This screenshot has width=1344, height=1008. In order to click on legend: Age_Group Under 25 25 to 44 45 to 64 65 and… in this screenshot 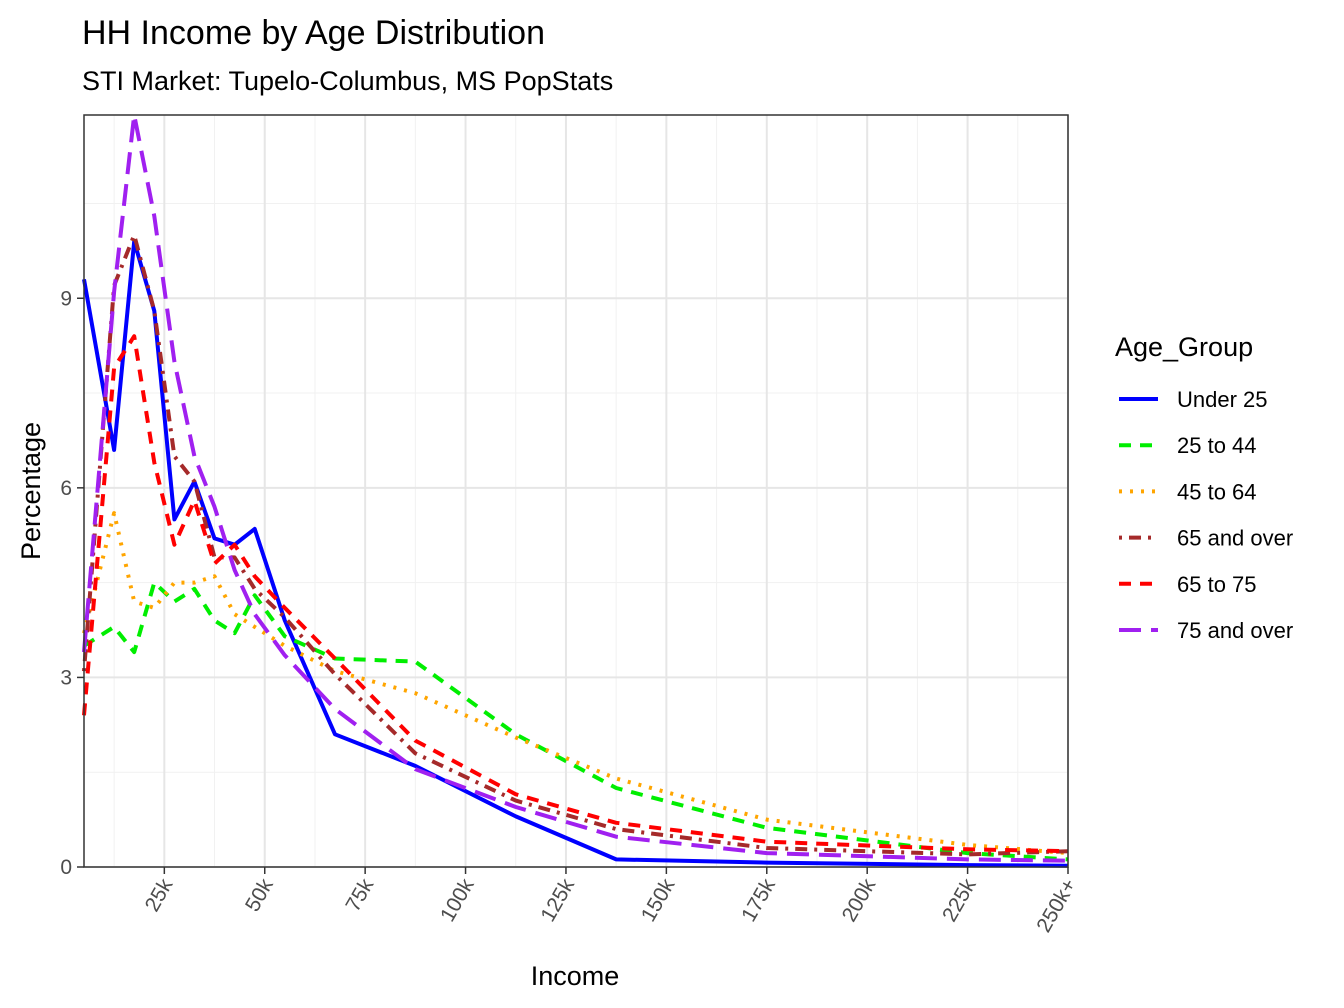, I will do `click(1204, 487)`.